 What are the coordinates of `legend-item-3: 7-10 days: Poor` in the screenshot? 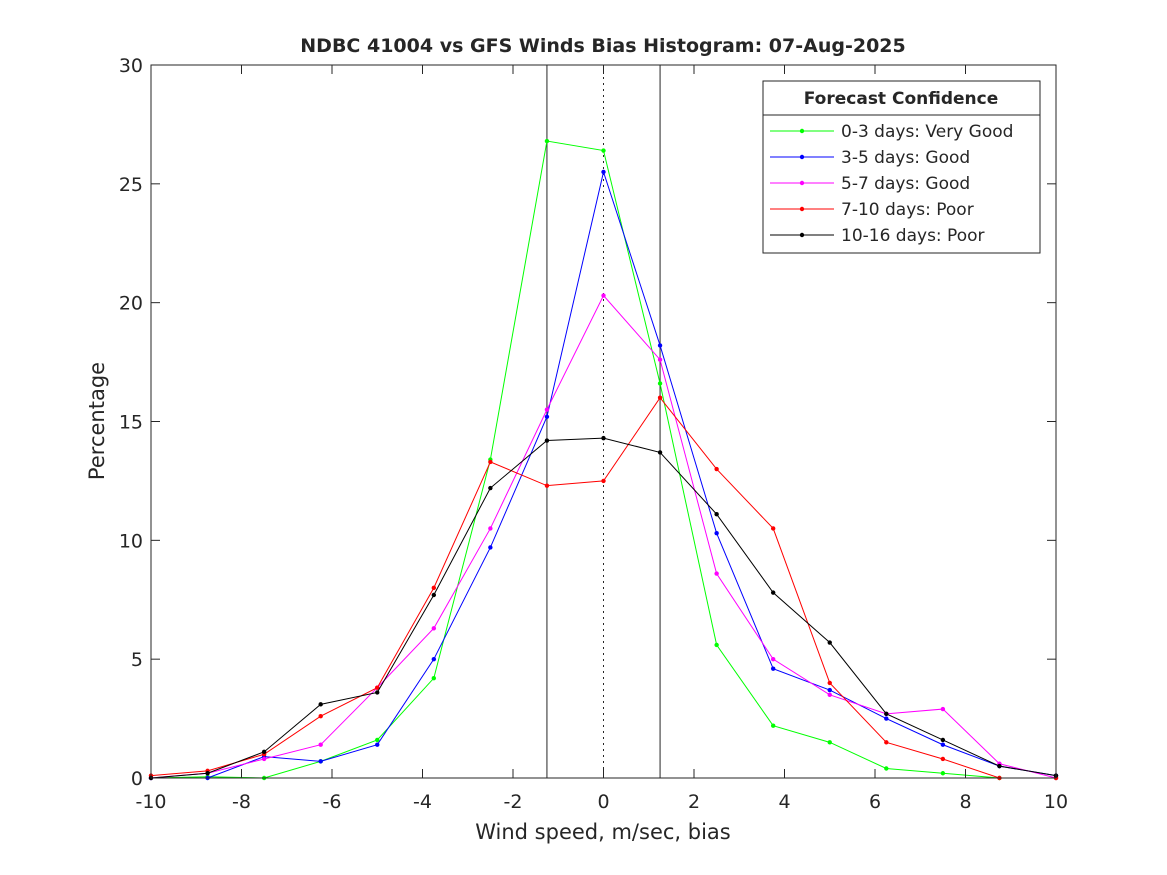 It's located at (872, 210).